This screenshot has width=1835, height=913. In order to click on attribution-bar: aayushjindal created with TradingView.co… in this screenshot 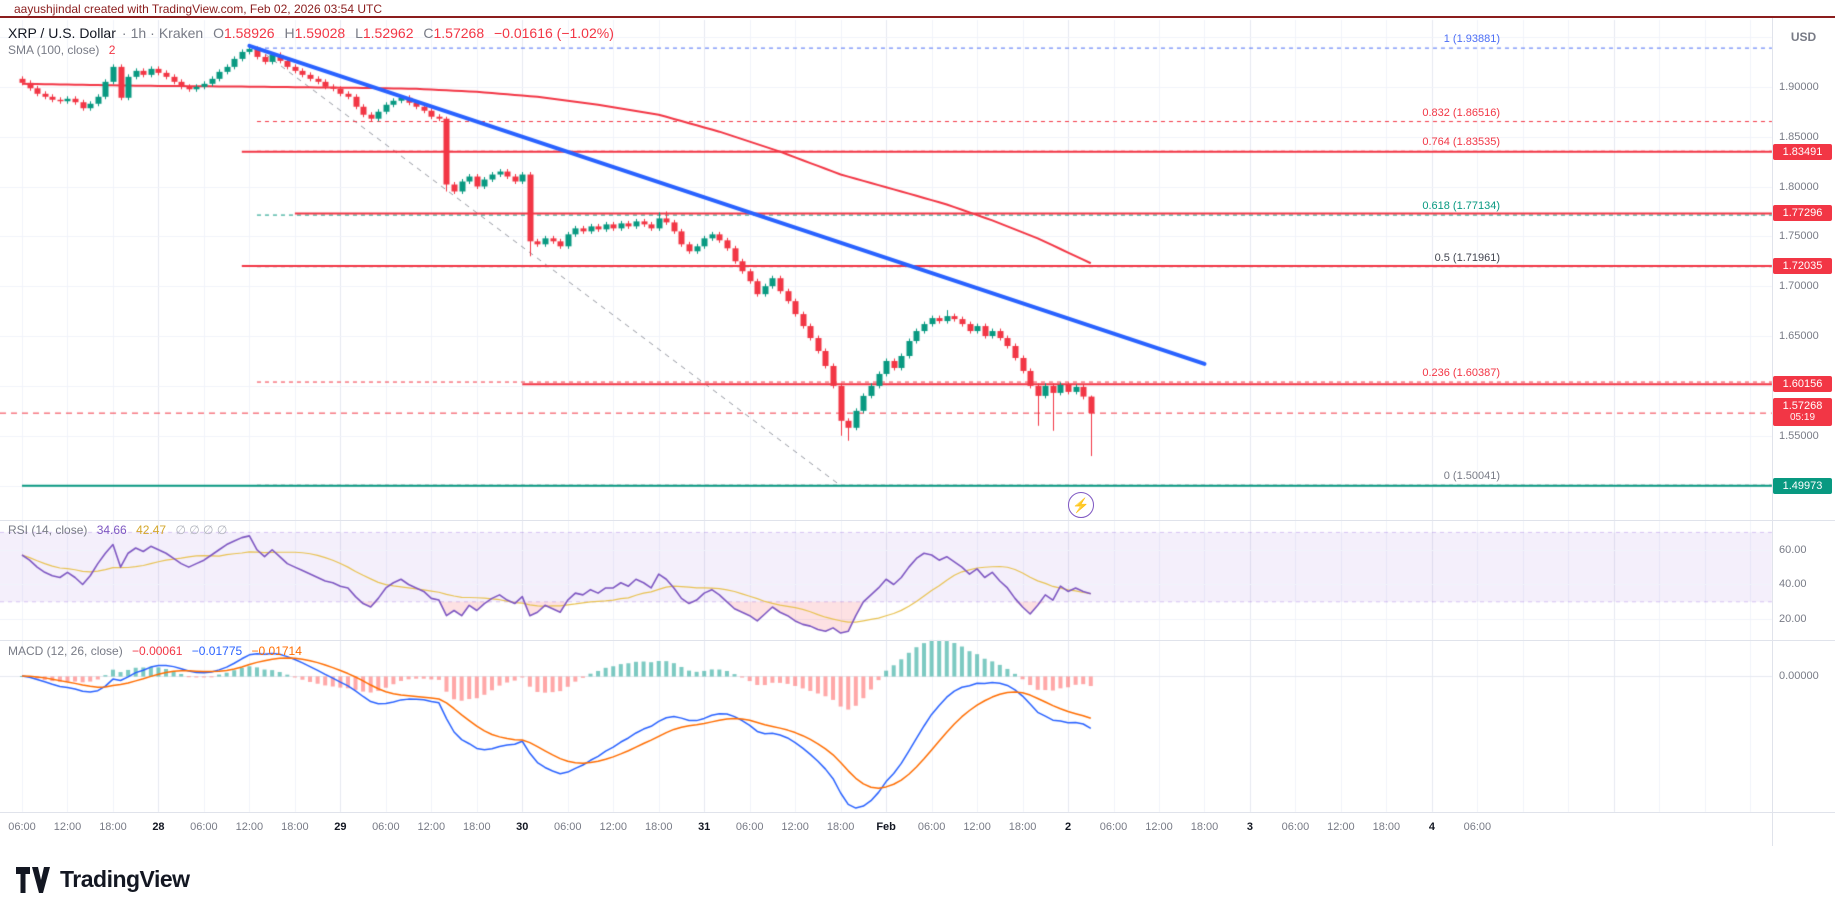, I will do `click(917, 9)`.